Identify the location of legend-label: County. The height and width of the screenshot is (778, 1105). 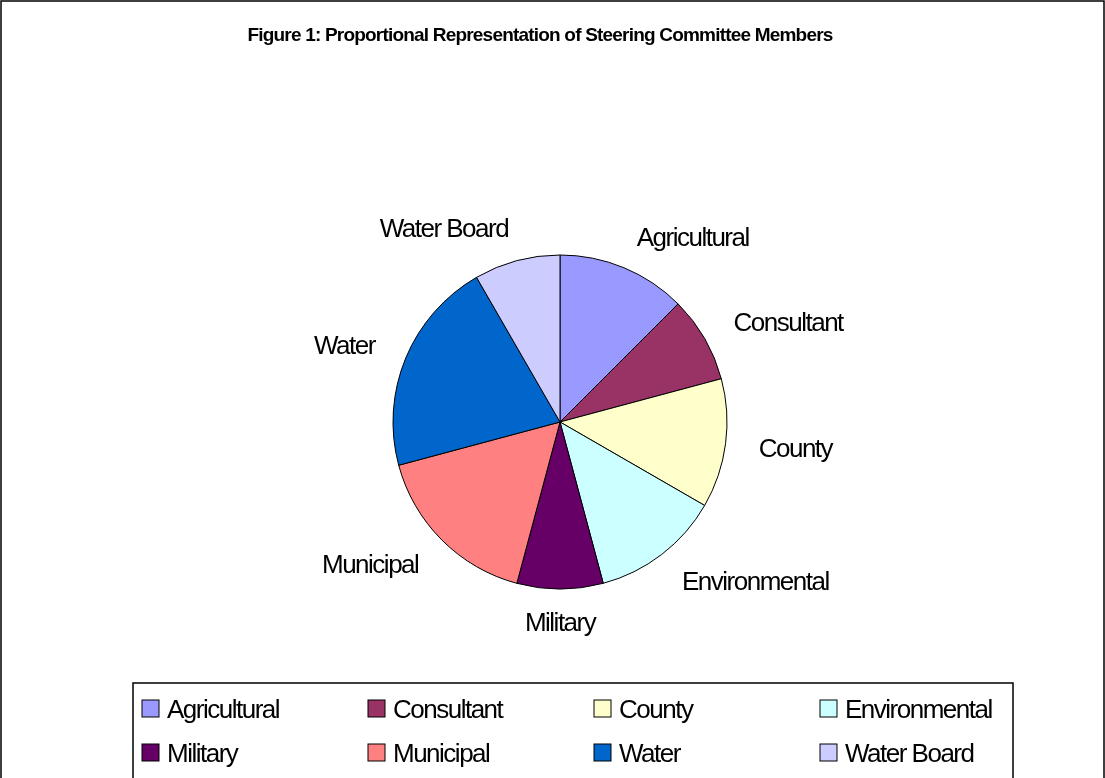
(656, 709).